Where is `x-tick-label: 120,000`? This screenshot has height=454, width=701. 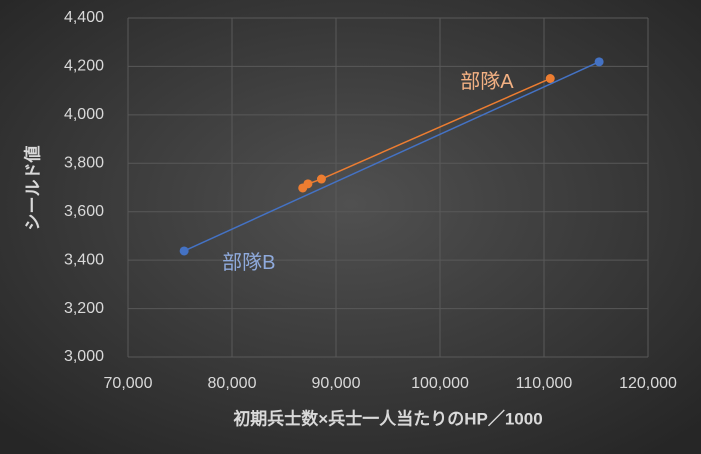 x-tick-label: 120,000 is located at coordinates (648, 383).